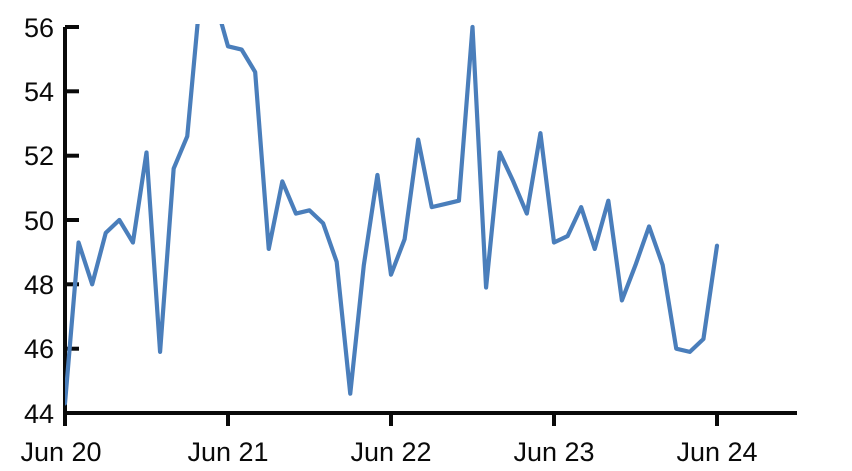  Describe the element at coordinates (227, 452) in the screenshot. I see `x-tick-label-jun-21: Jun 21` at that location.